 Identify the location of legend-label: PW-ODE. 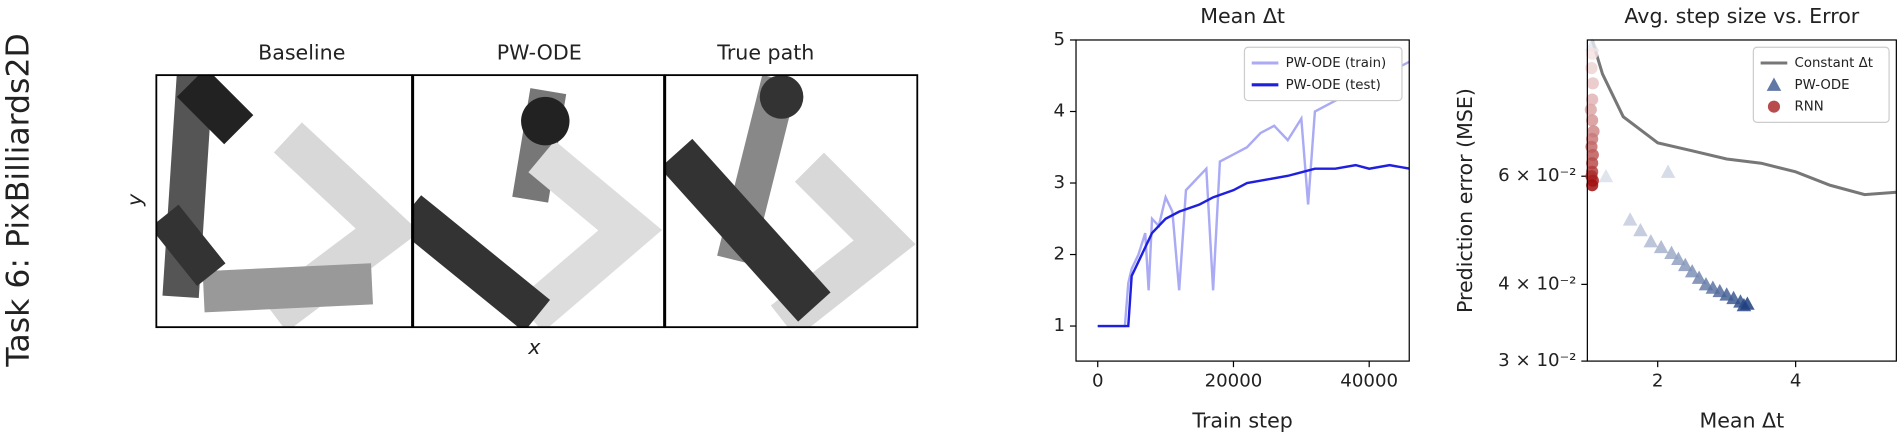
(1822, 85).